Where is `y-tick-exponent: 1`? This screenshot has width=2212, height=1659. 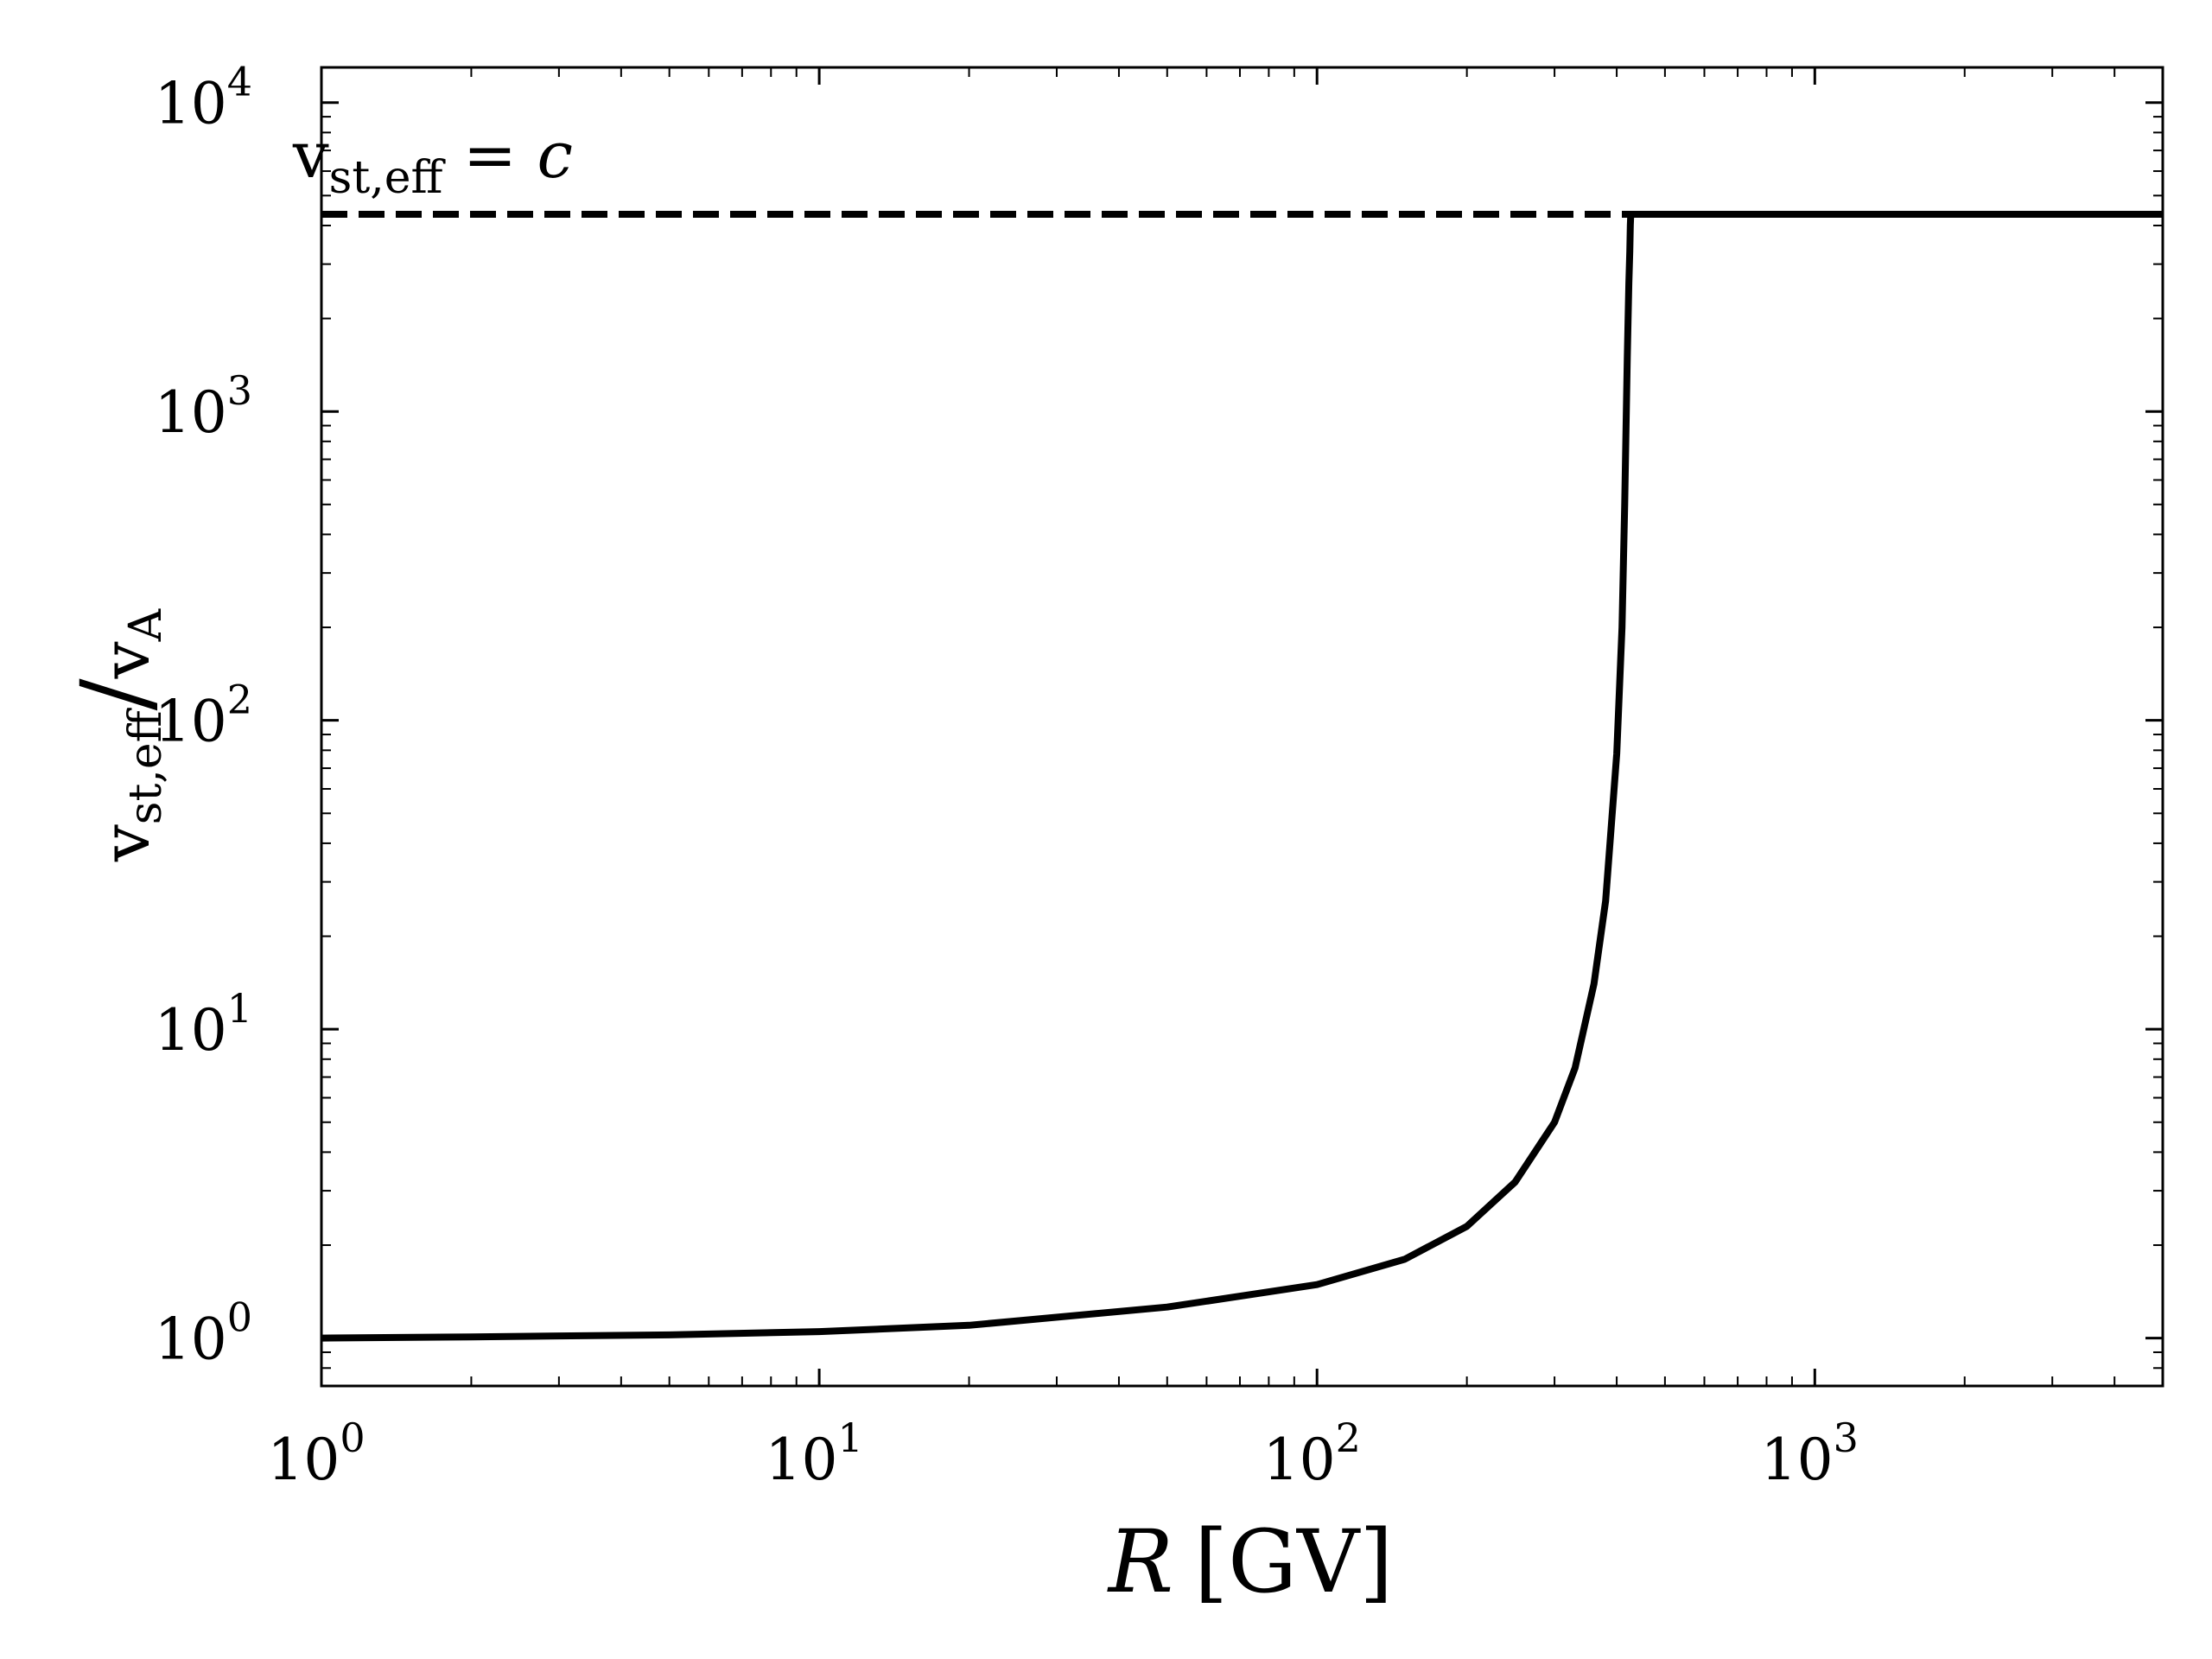 y-tick-exponent: 1 is located at coordinates (239, 1008).